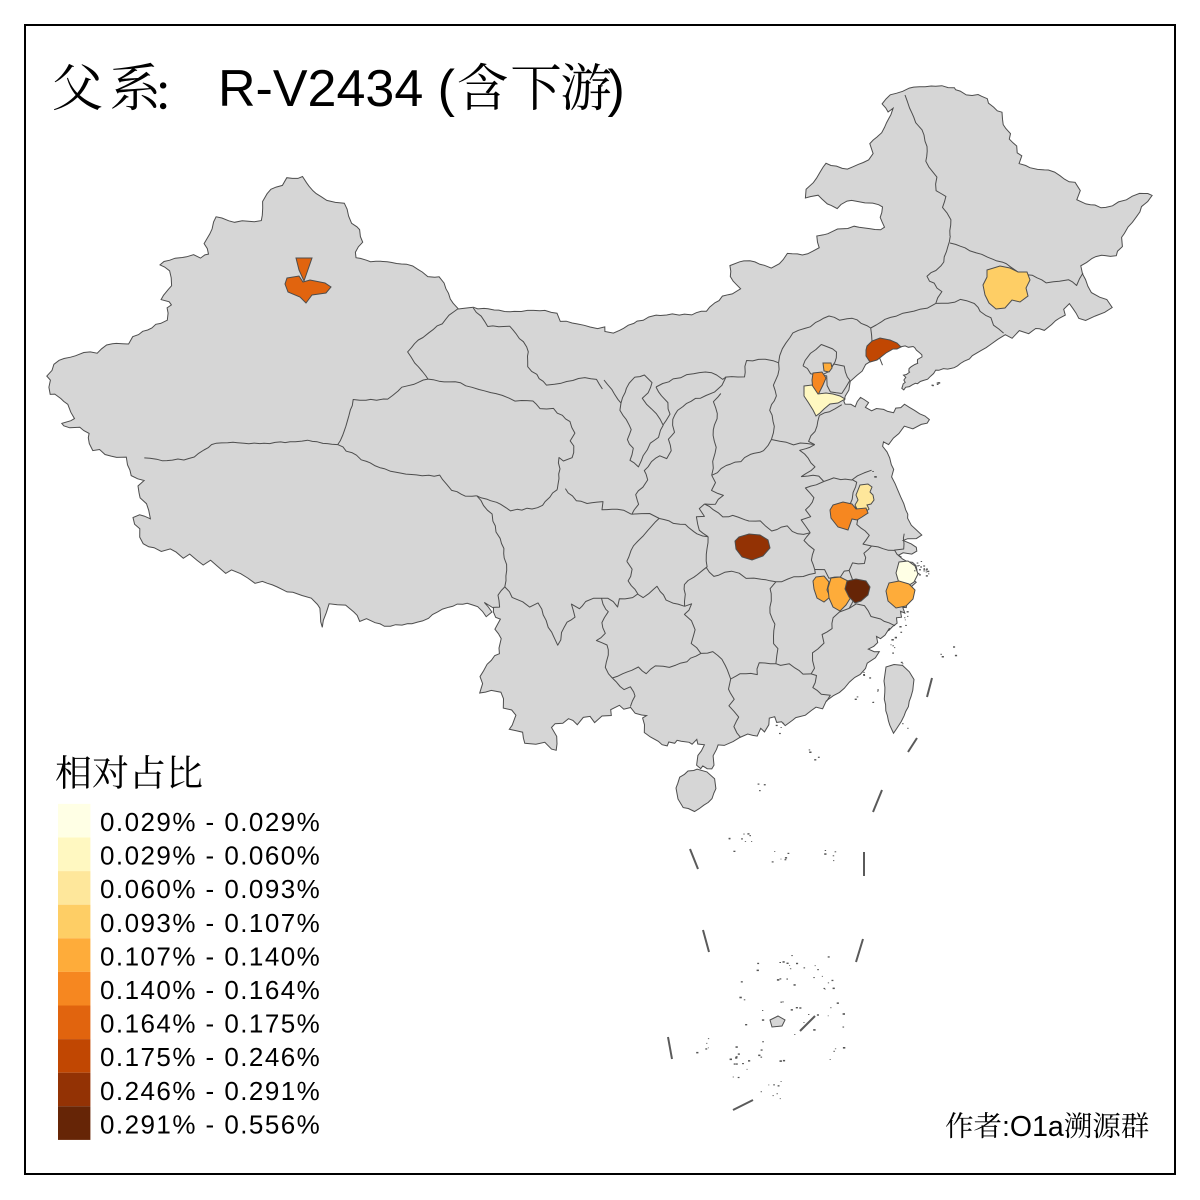 Image resolution: width=1200 pixels, height=1200 pixels. What do you see at coordinates (210, 856) in the screenshot?
I see `svg-text: 0.029% - 0.060%` at bounding box center [210, 856].